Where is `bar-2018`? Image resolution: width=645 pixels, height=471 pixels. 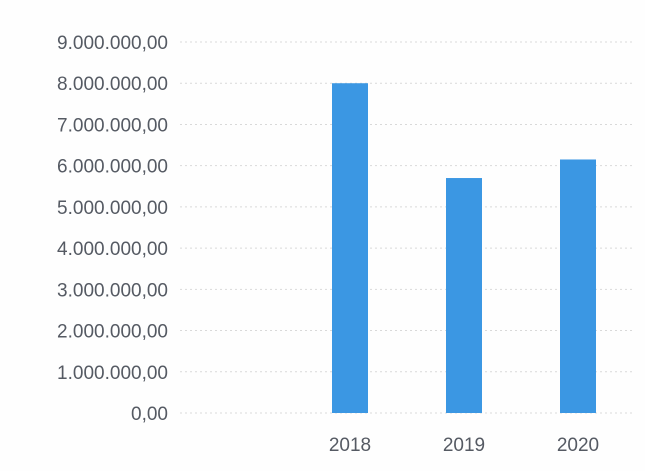 bar-2018 is located at coordinates (350, 248).